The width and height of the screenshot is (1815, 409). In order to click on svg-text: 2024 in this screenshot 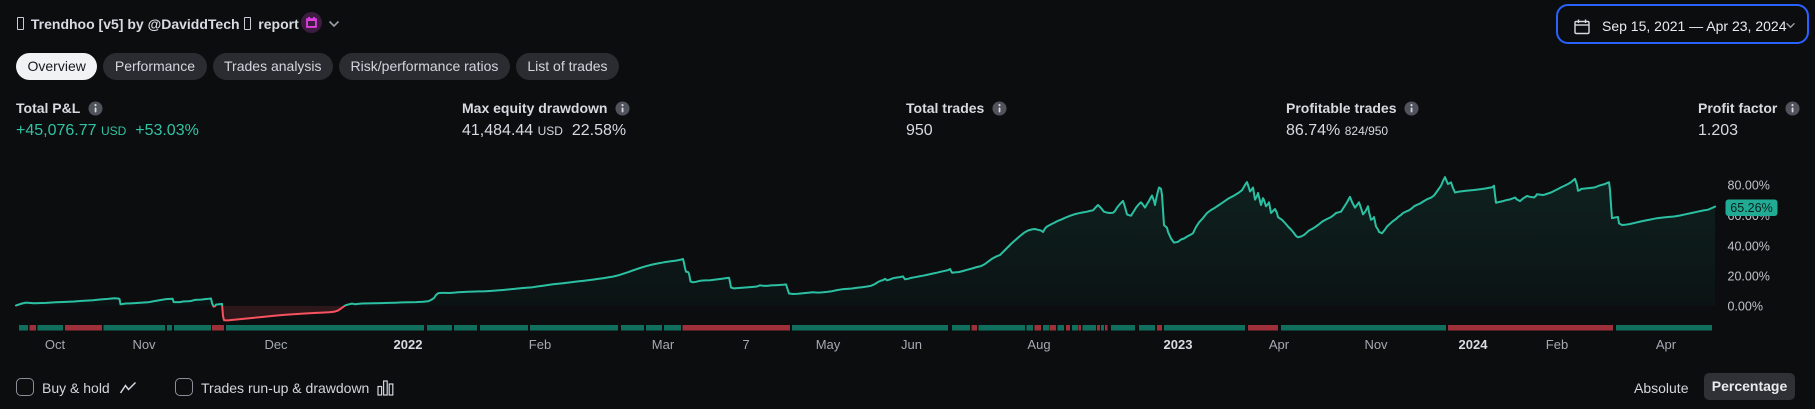, I will do `click(1474, 344)`.